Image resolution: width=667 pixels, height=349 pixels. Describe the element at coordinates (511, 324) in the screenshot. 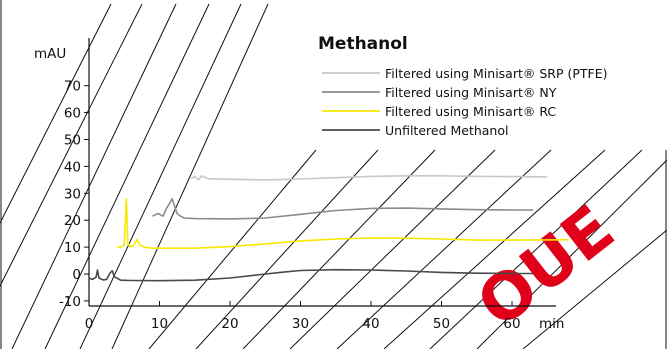

I see `x-tick-label: 60` at that location.